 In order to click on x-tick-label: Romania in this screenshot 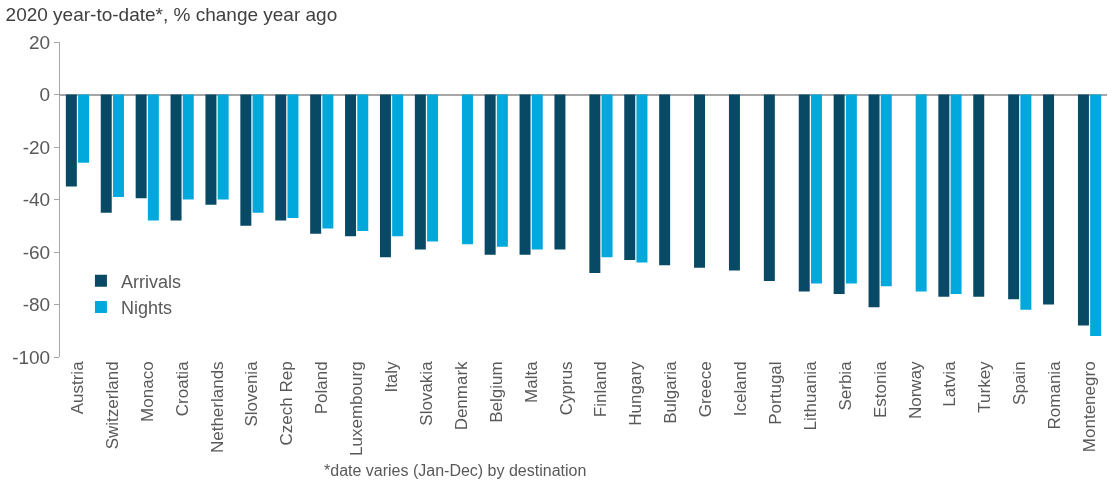, I will do `click(1055, 395)`.